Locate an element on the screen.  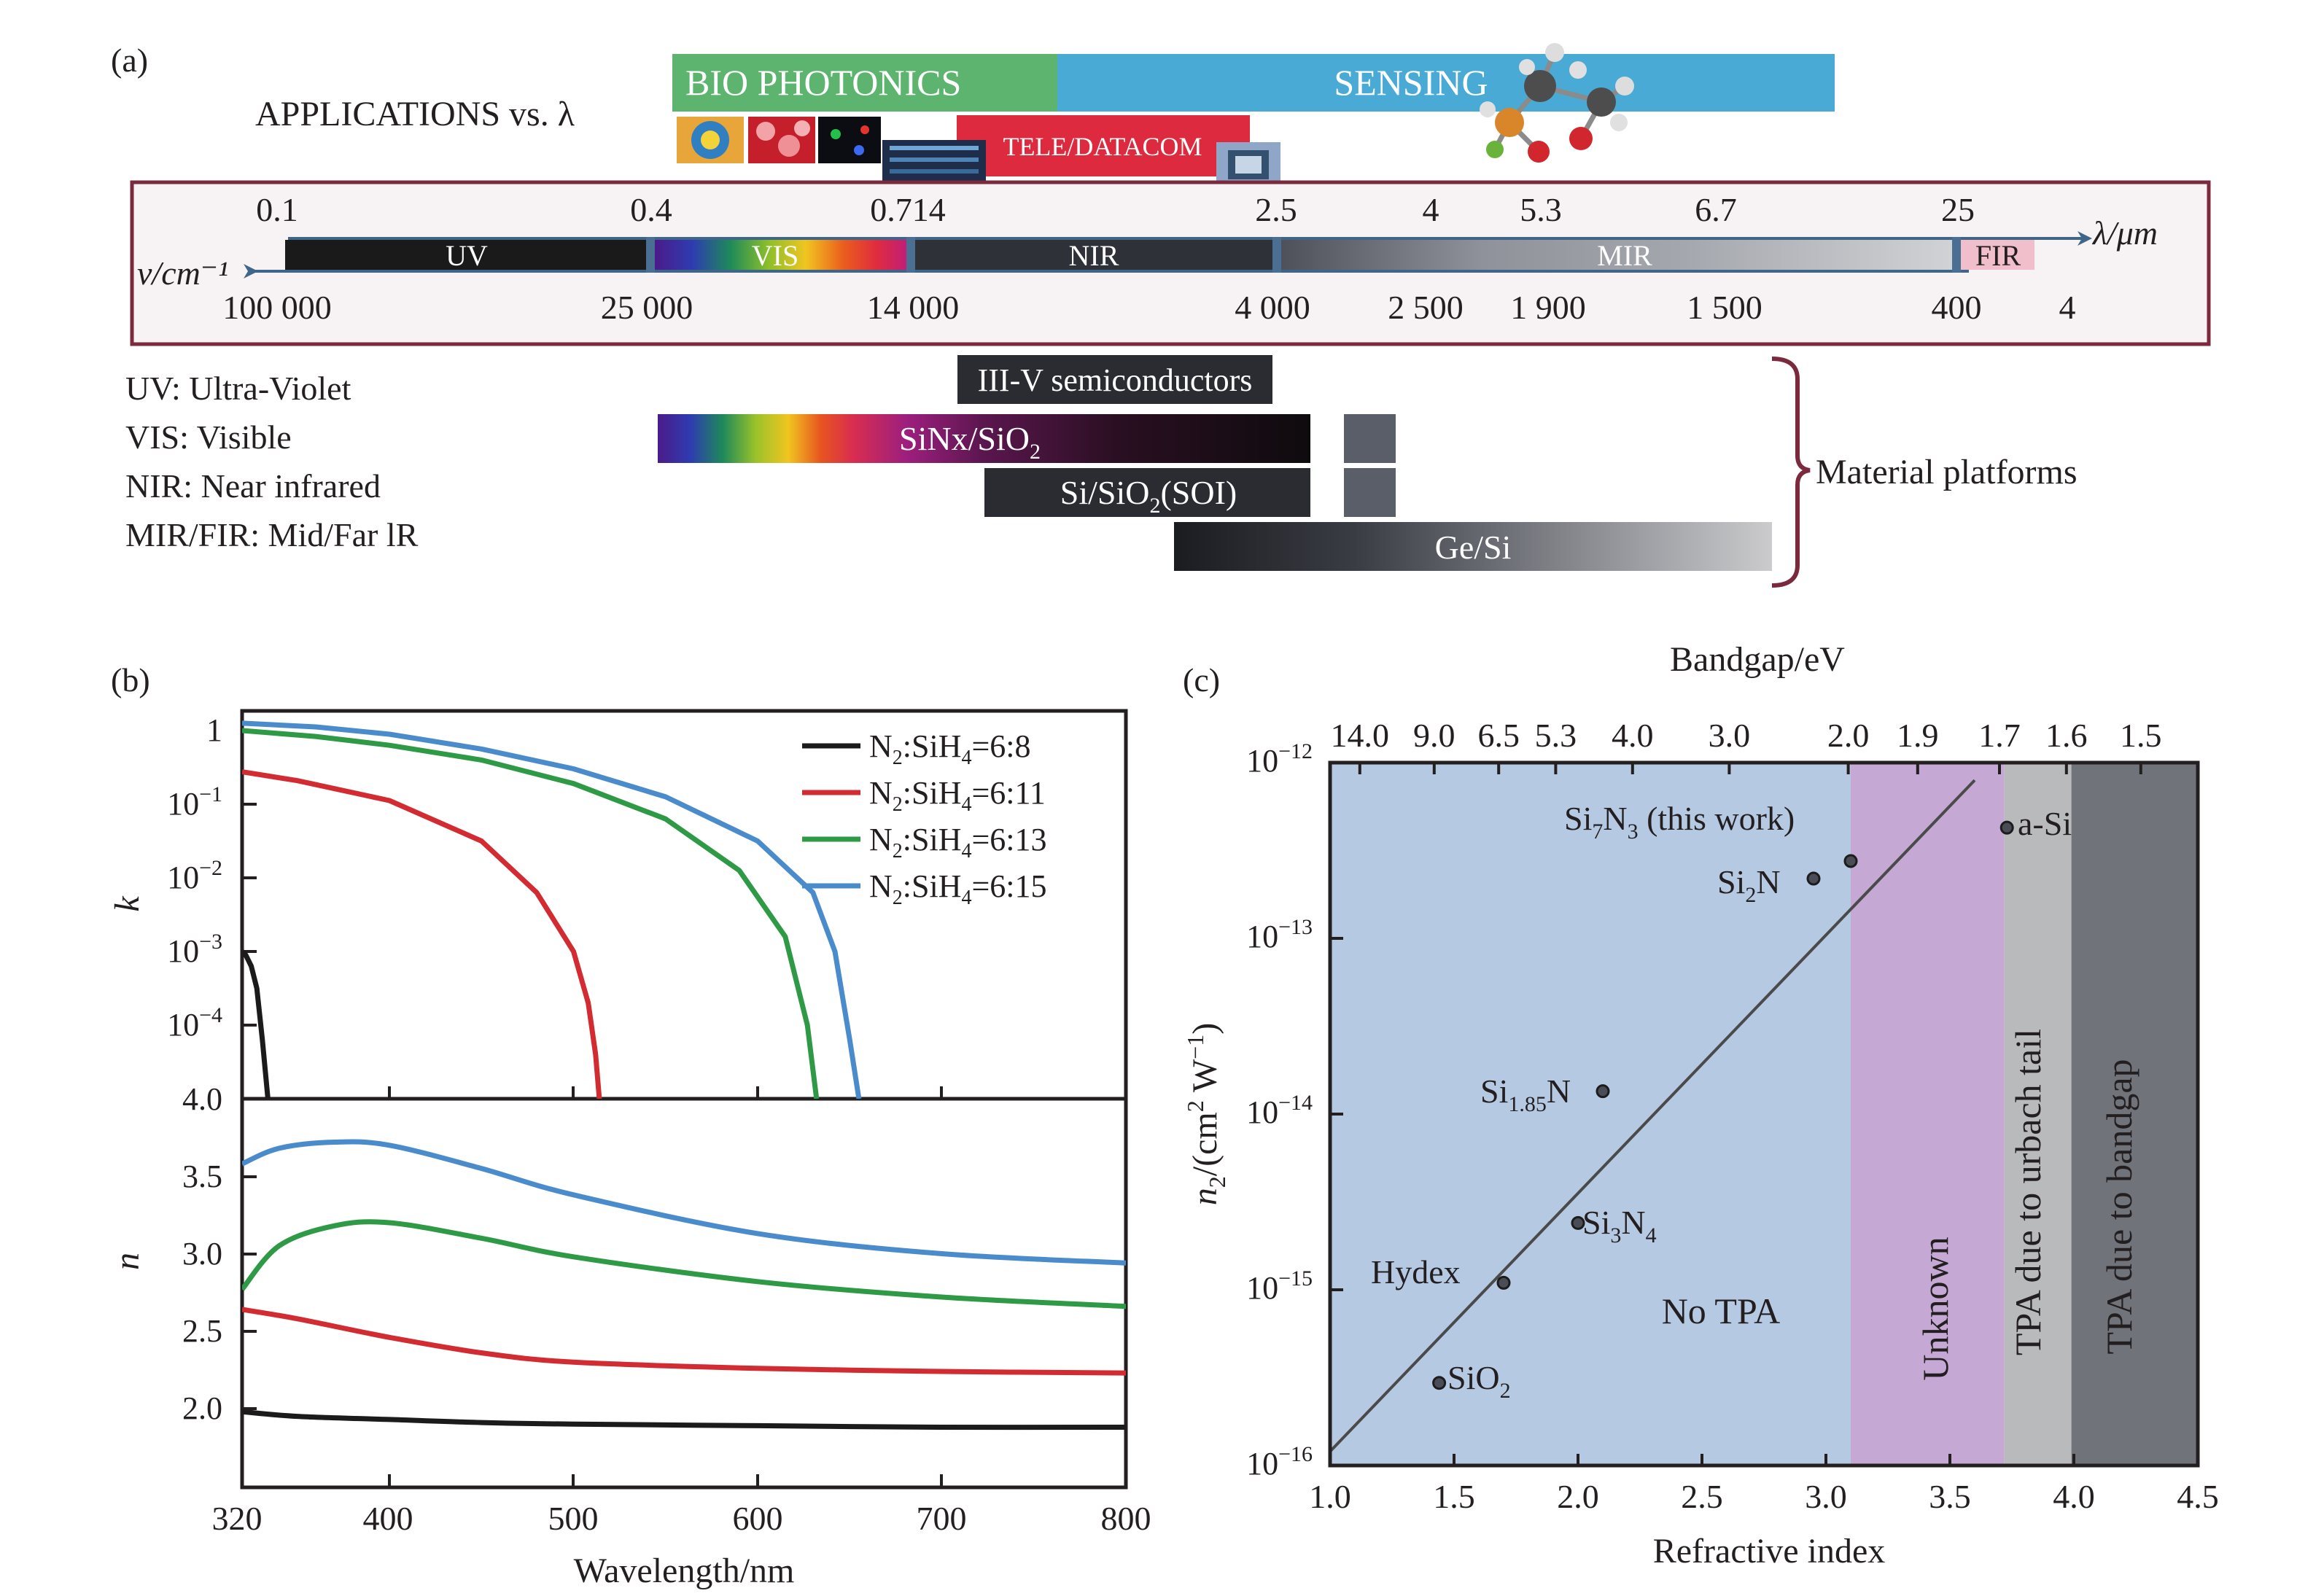
c-x-tick: 4.5 is located at coordinates (2198, 1496).